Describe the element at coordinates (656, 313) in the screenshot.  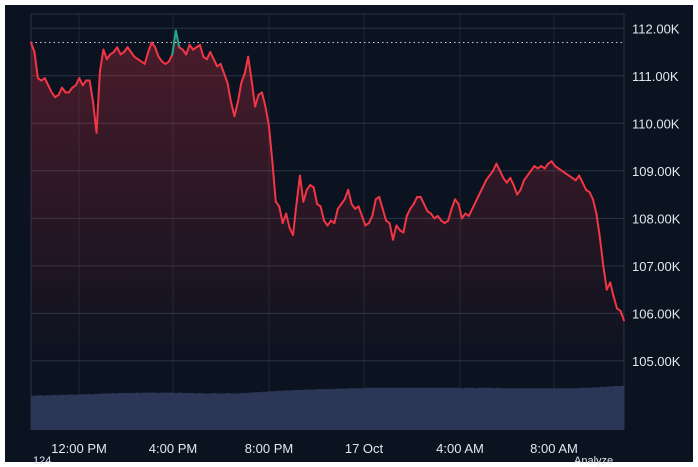
I see `y-tick-label: 106.00K` at that location.